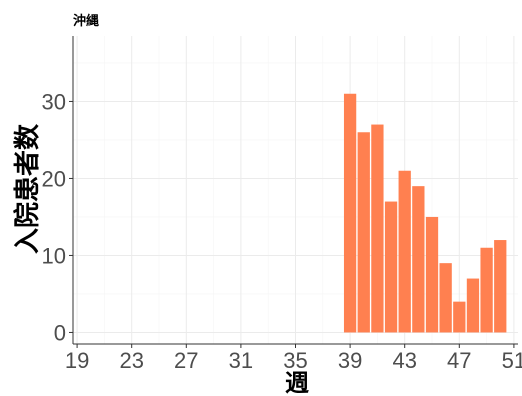 The width and height of the screenshot is (522, 396). I want to click on x-tick-label: 31, so click(241, 360).